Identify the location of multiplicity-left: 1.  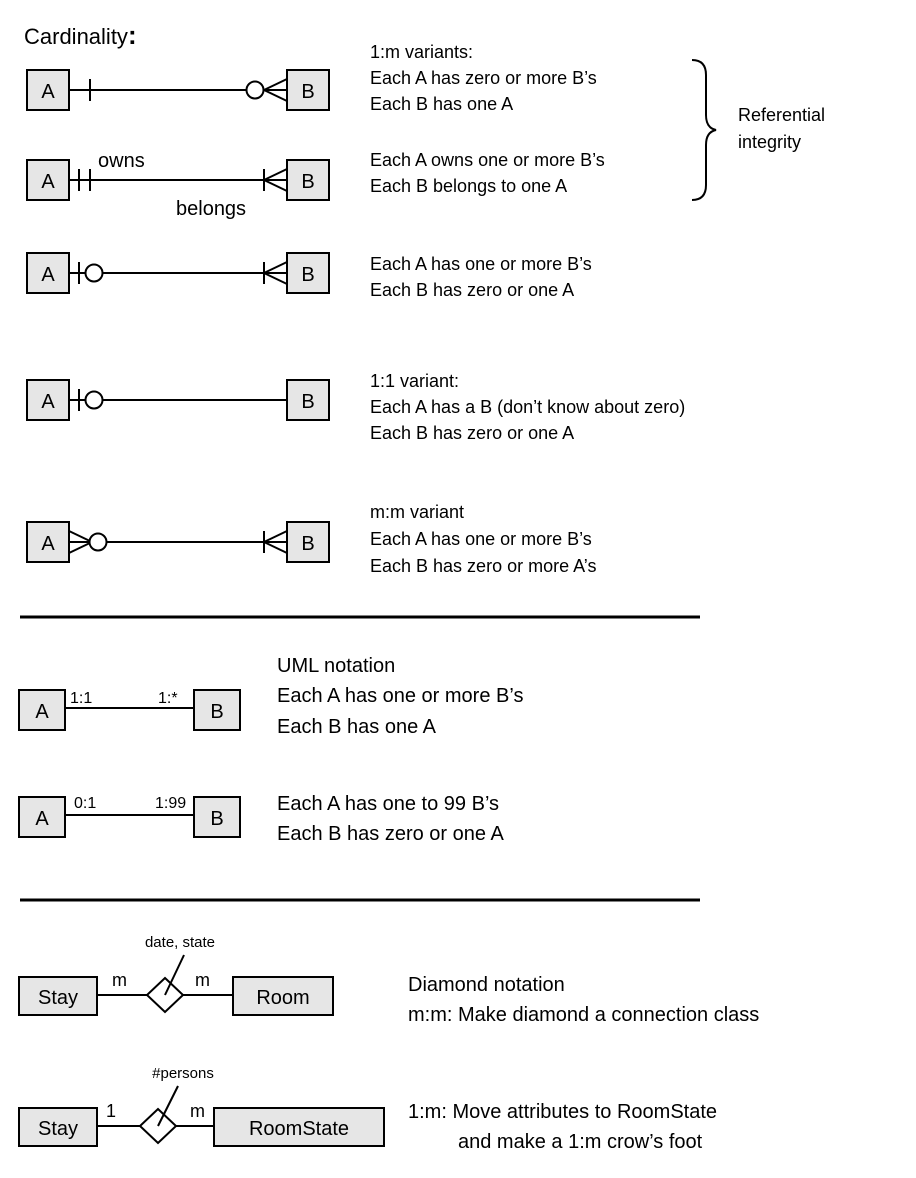
(111, 1111).